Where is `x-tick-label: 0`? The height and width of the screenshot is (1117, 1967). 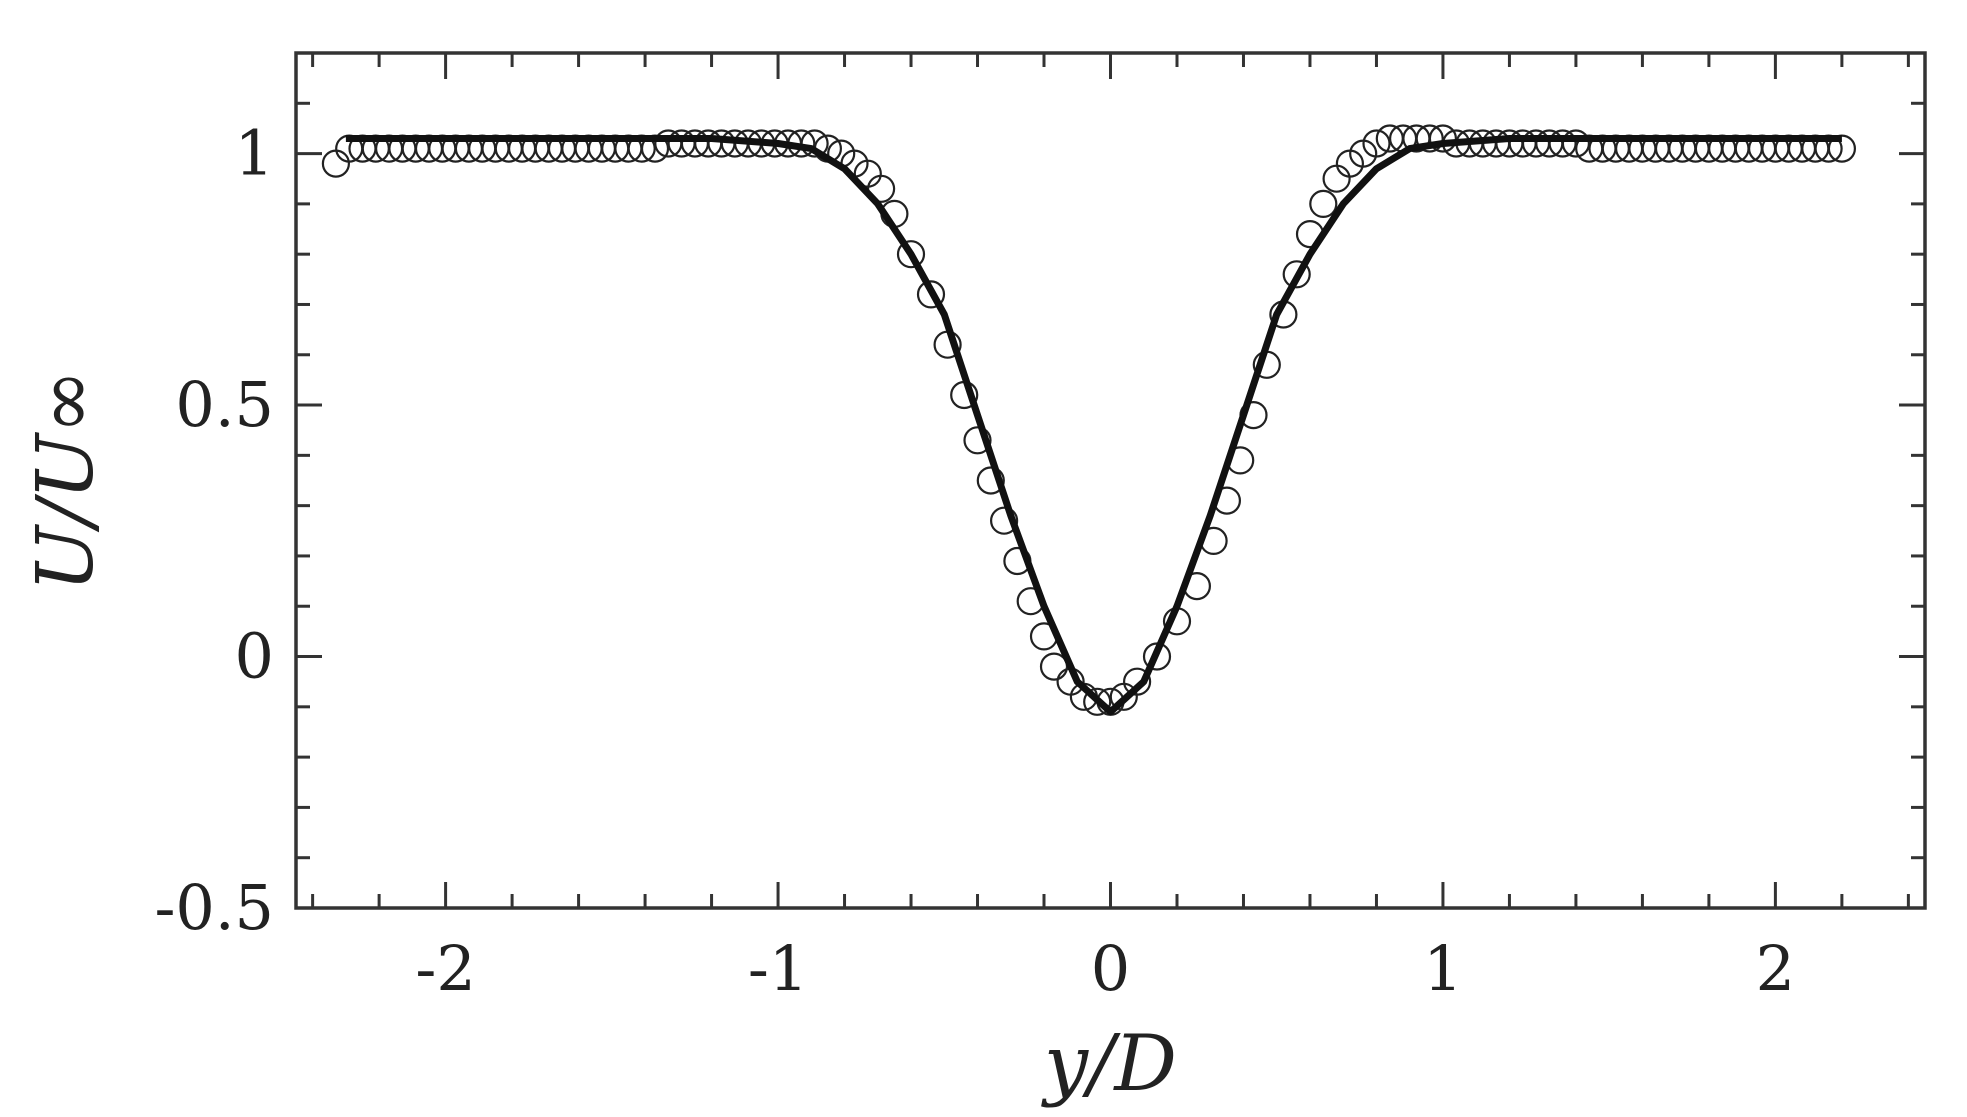
x-tick-label: 0 is located at coordinates (1110, 968).